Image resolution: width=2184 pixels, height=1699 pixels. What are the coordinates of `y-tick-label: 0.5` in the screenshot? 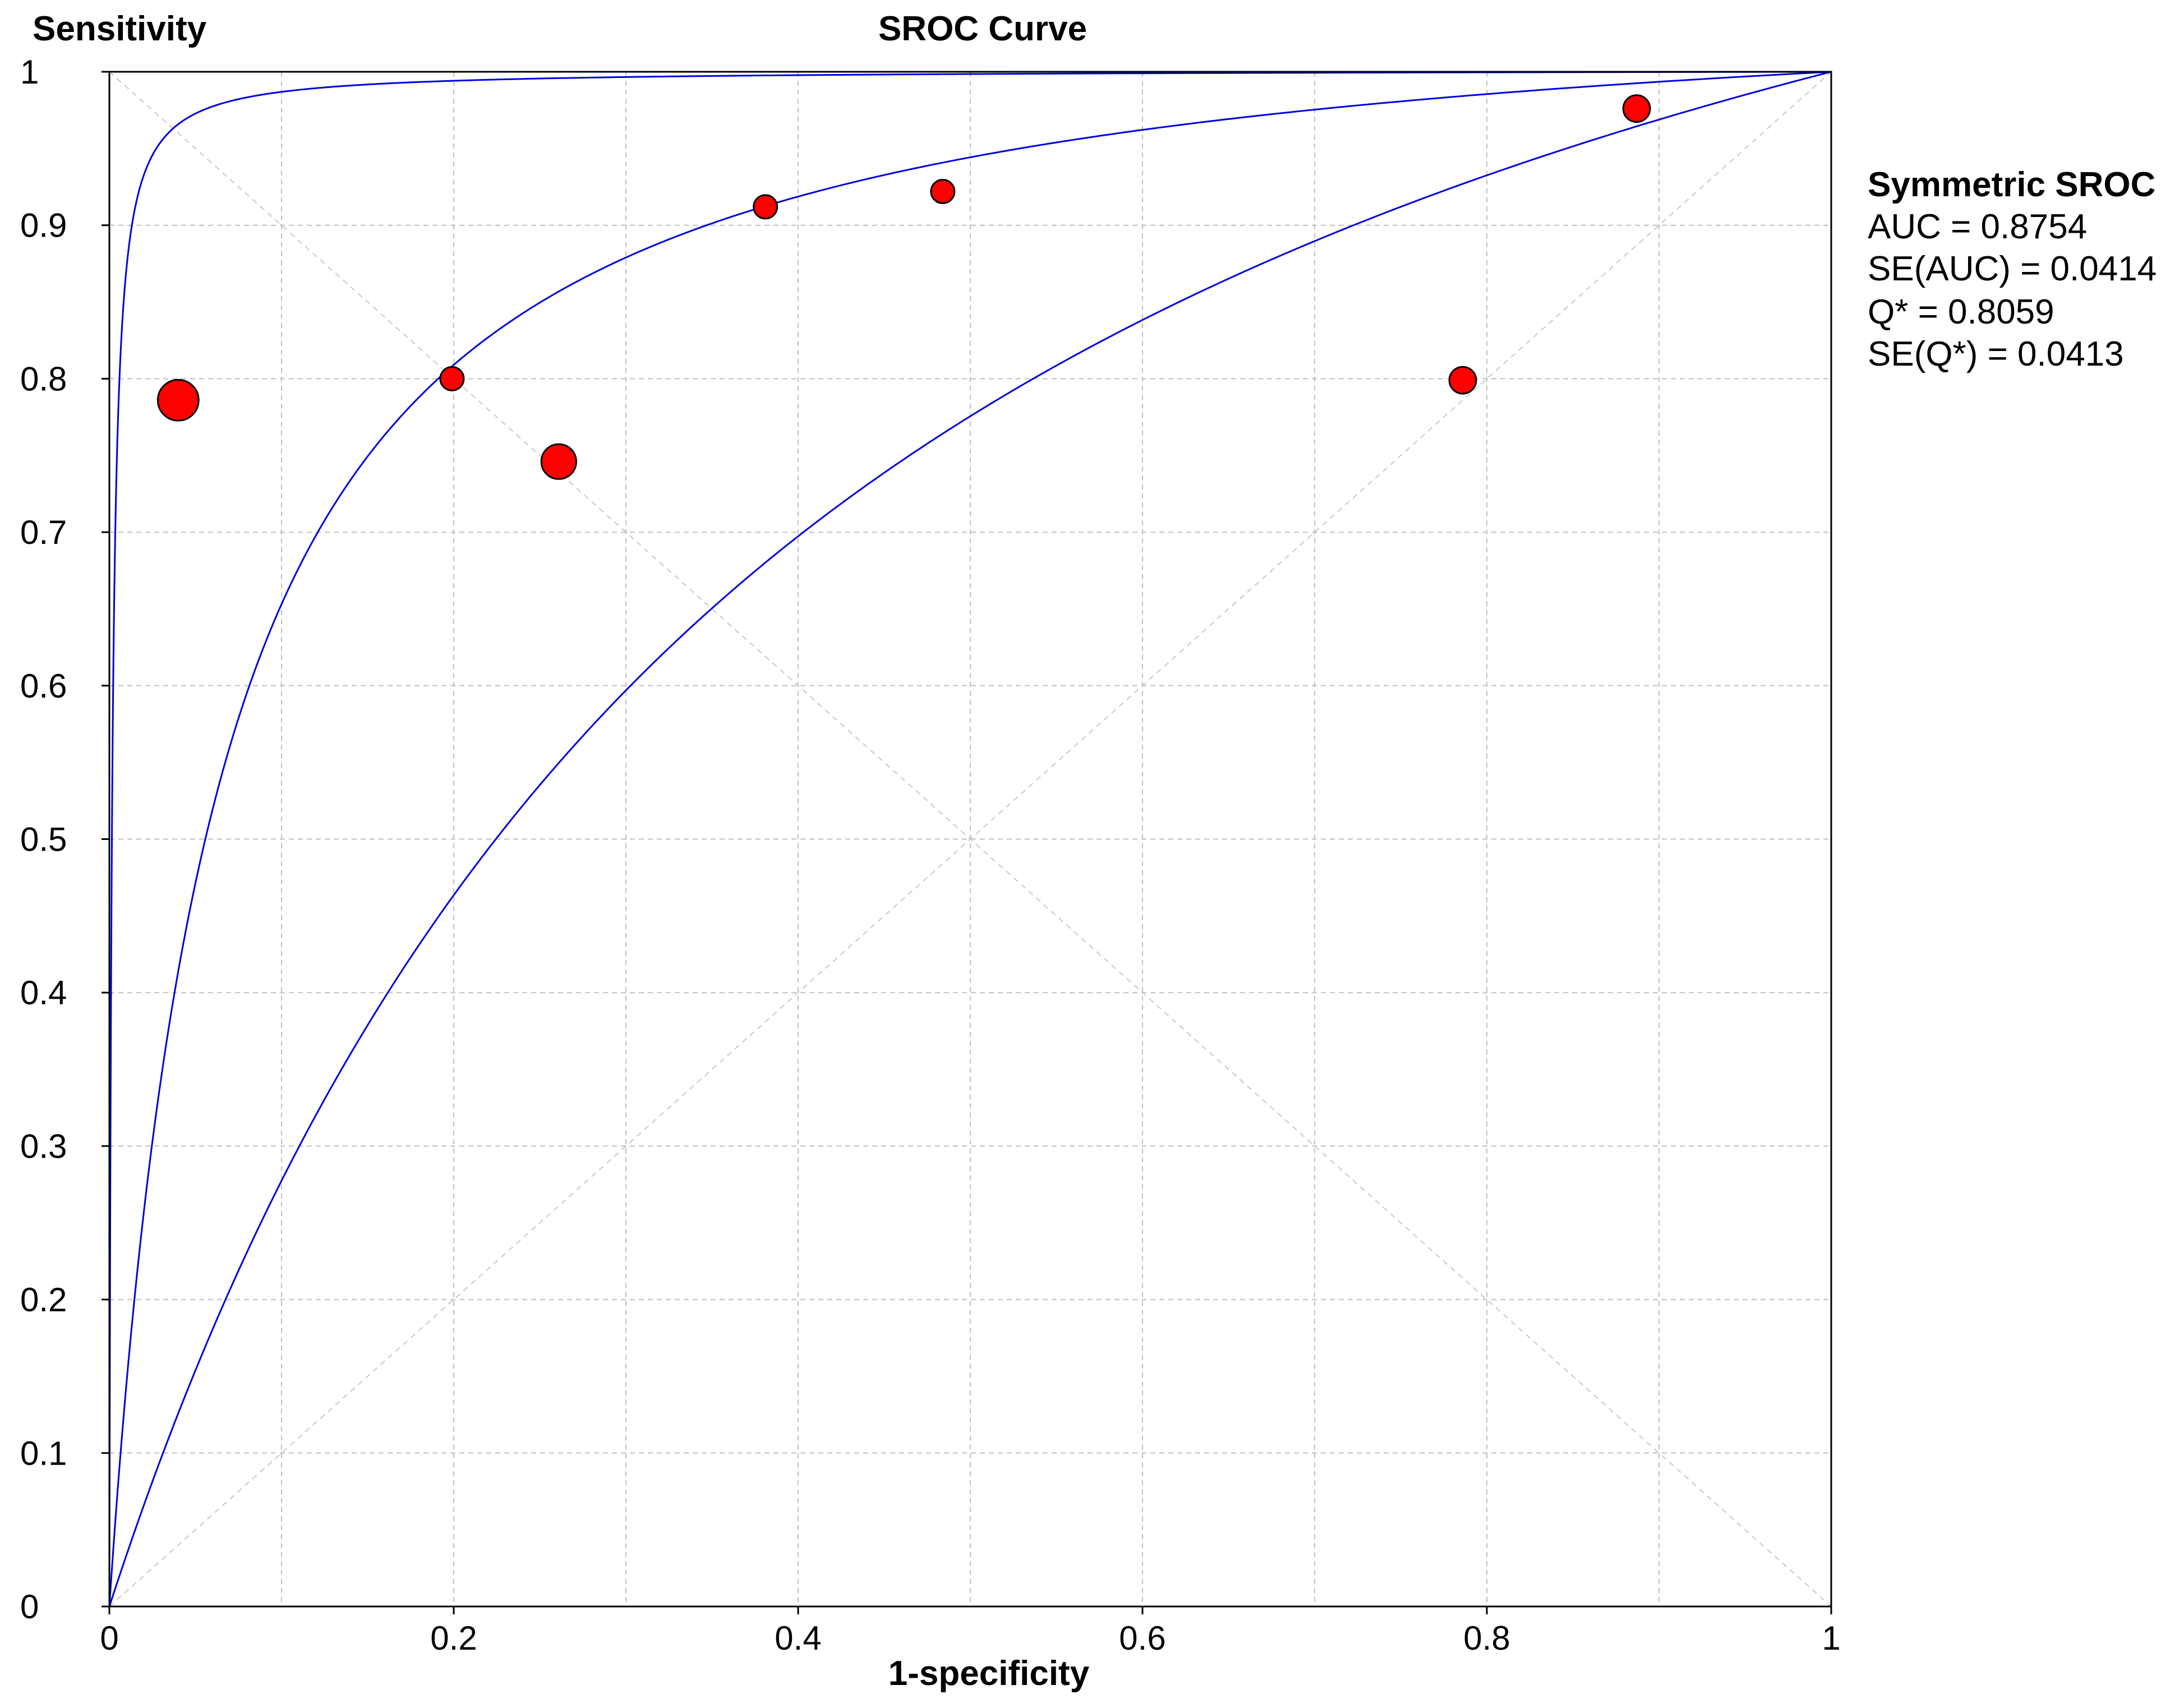 It's located at (43, 839).